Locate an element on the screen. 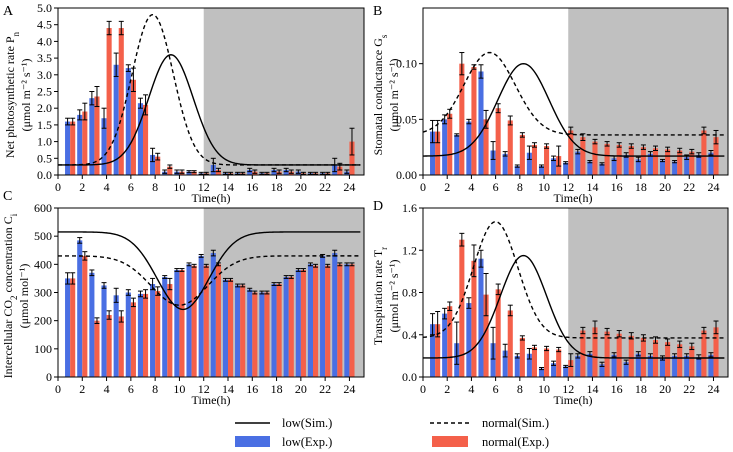  y-tick-label-a-3: 1.5 is located at coordinates (44, 125).